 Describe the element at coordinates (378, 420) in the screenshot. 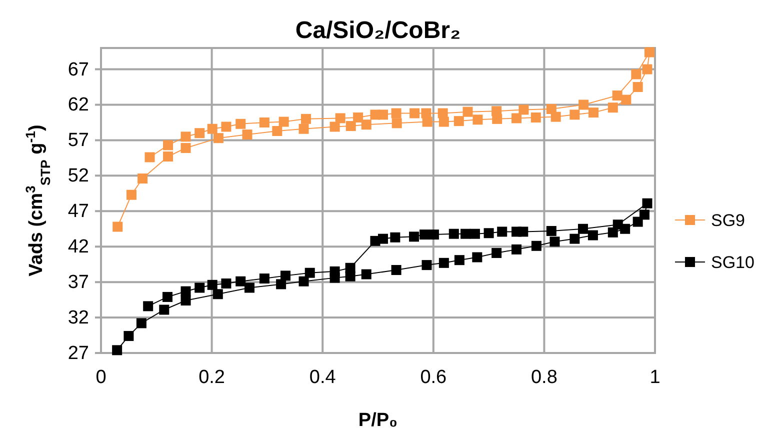

I see `x-axis-title: P/P₀` at that location.